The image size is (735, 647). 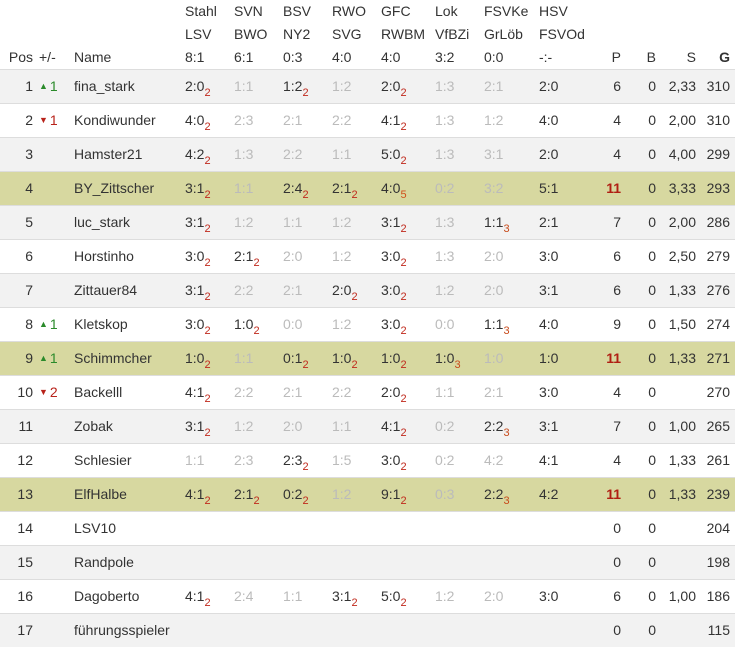 I want to click on tip: 4:1, so click(x=194, y=596).